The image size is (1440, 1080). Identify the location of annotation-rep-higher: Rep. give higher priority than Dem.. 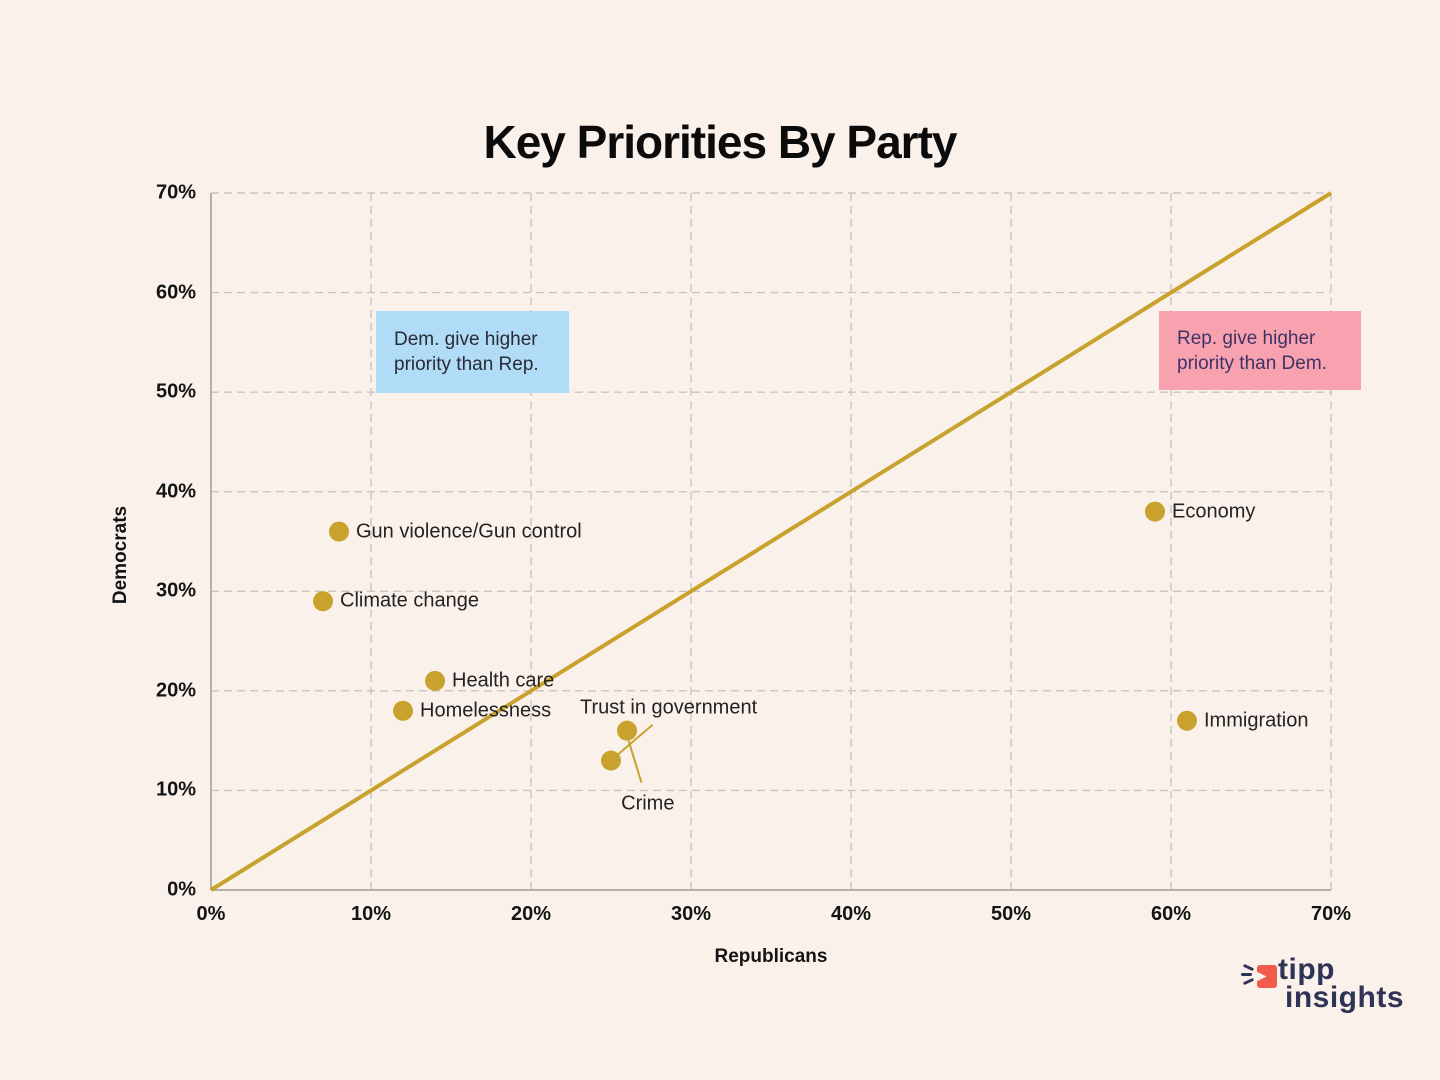
(1260, 350).